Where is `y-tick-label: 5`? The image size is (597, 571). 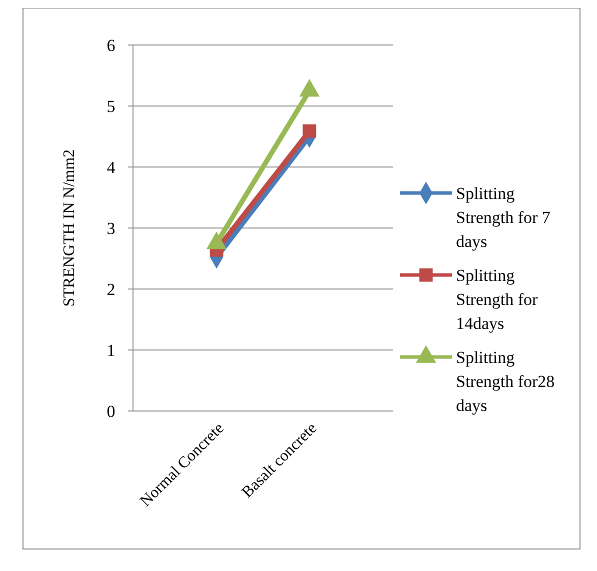
y-tick-label: 5 is located at coordinates (111, 106).